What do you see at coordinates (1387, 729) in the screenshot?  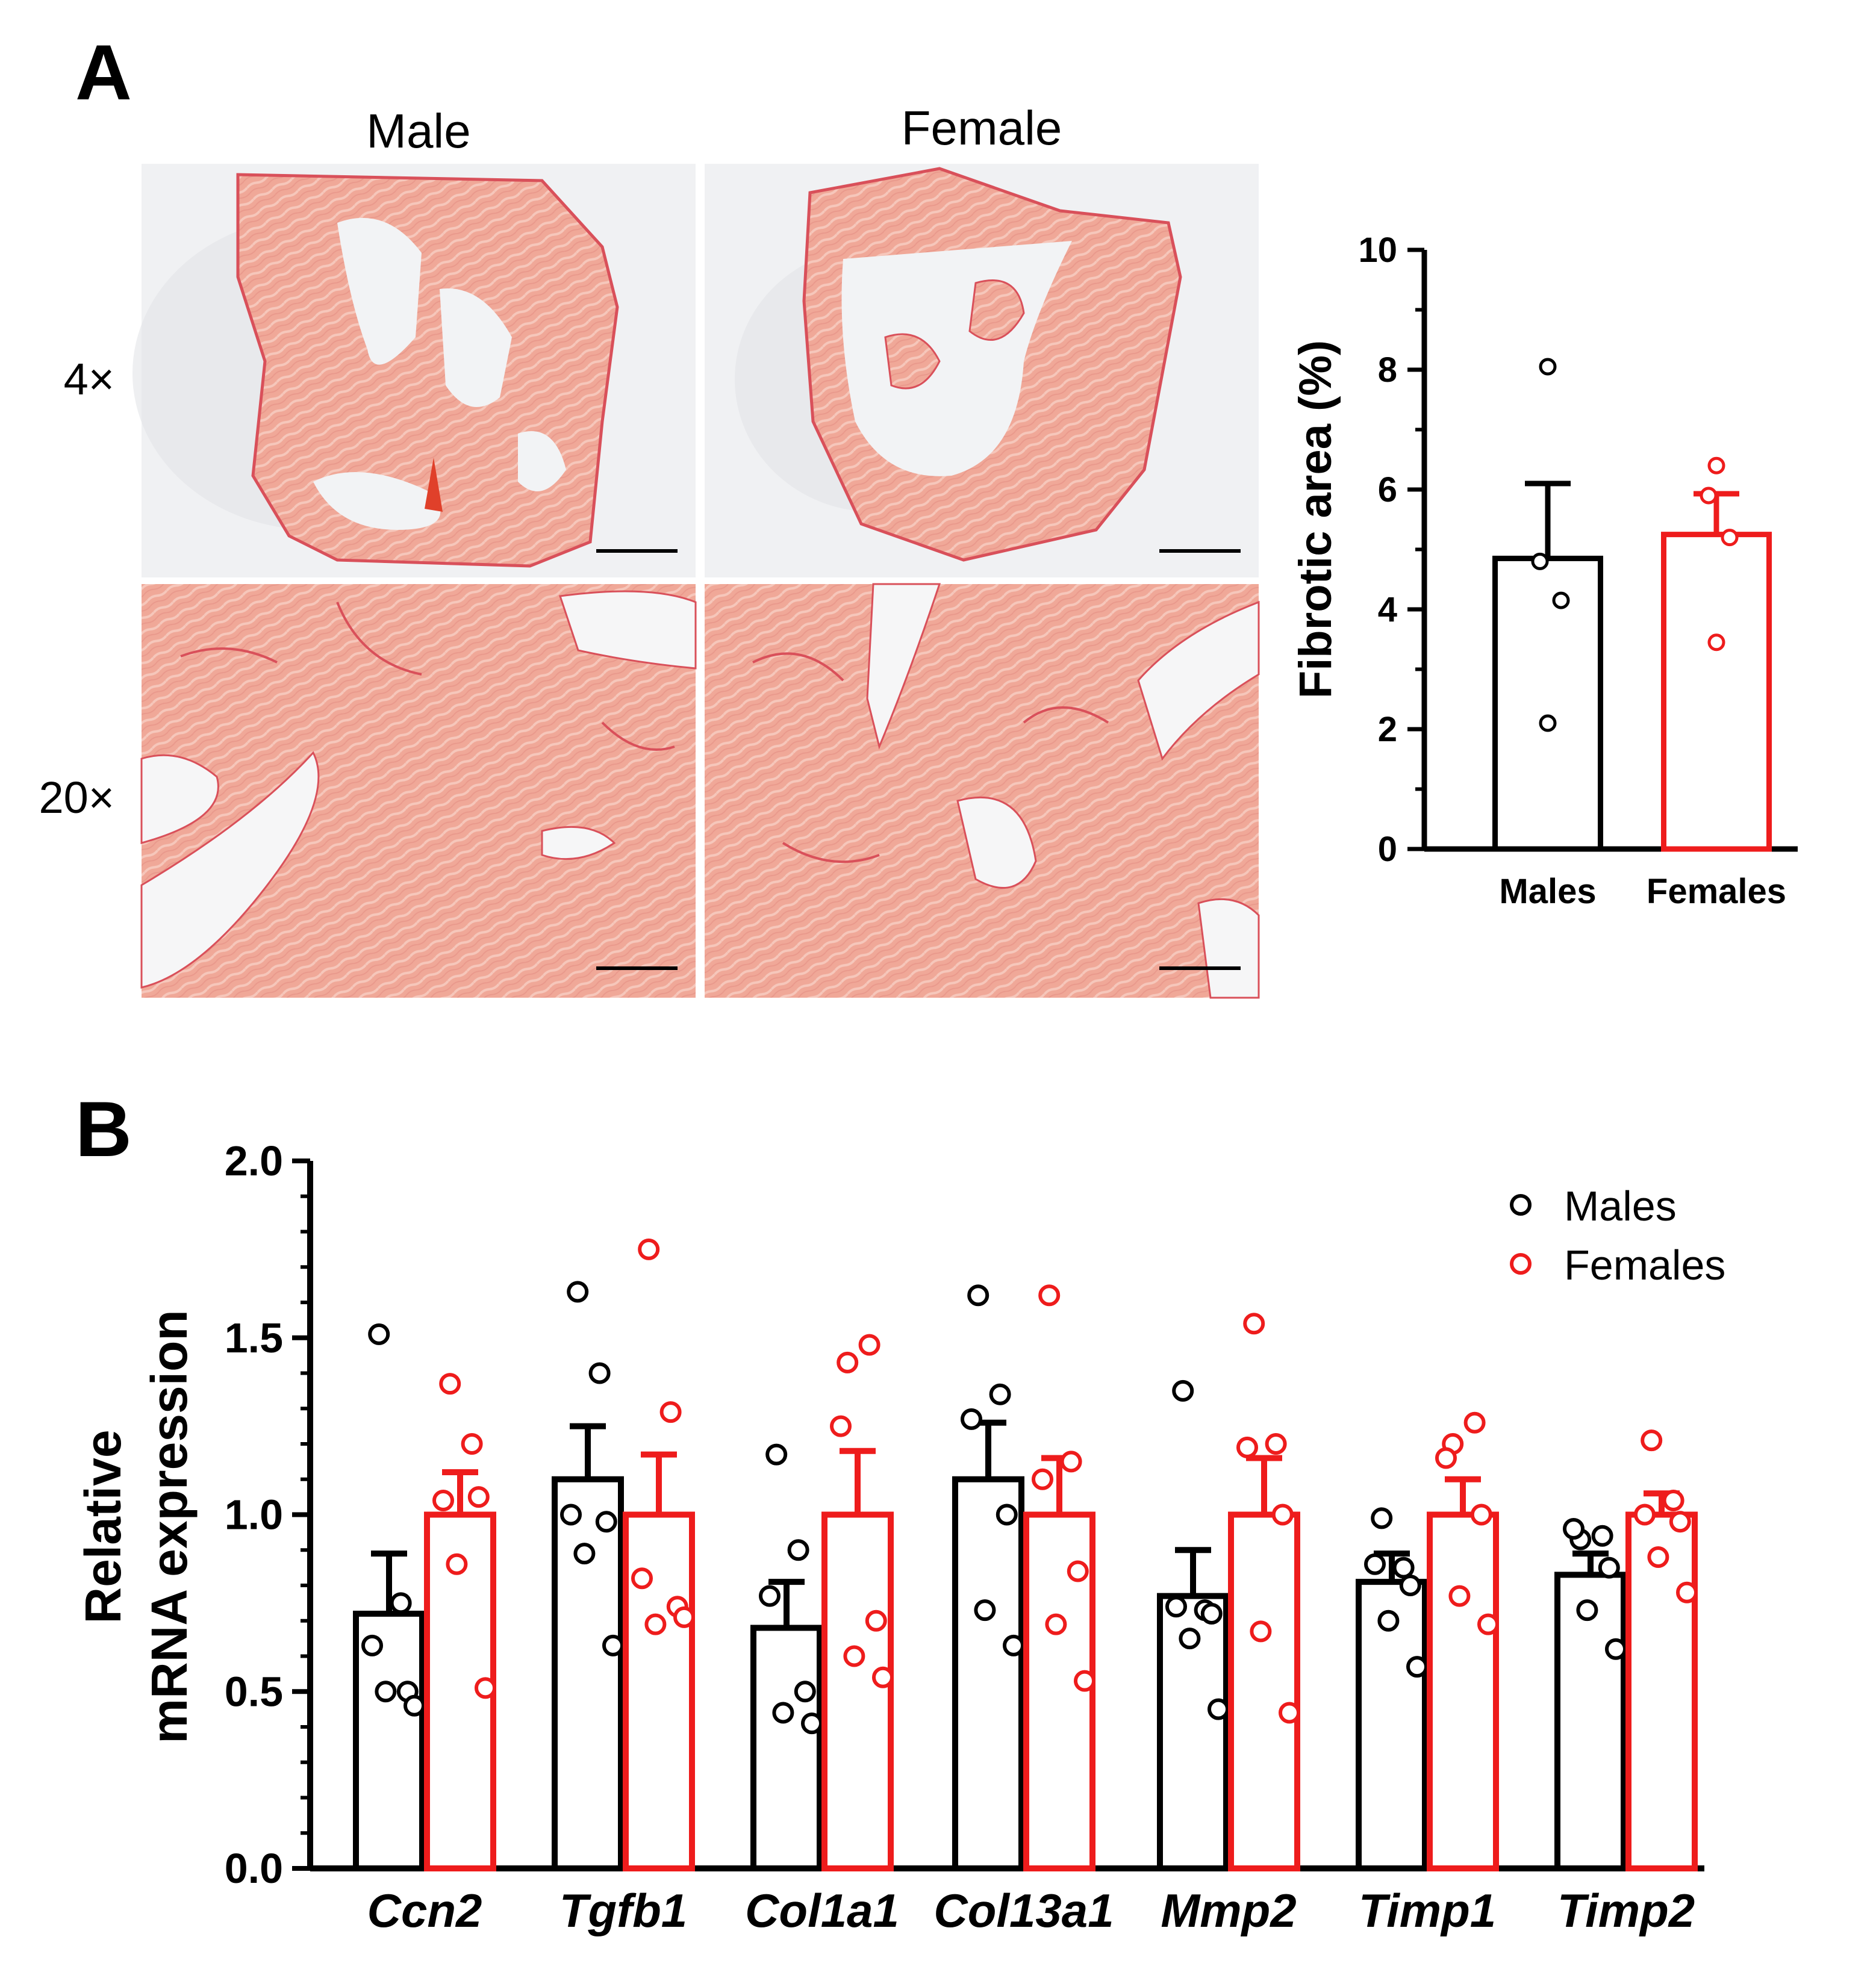 I see `y-tick-label: 2` at bounding box center [1387, 729].